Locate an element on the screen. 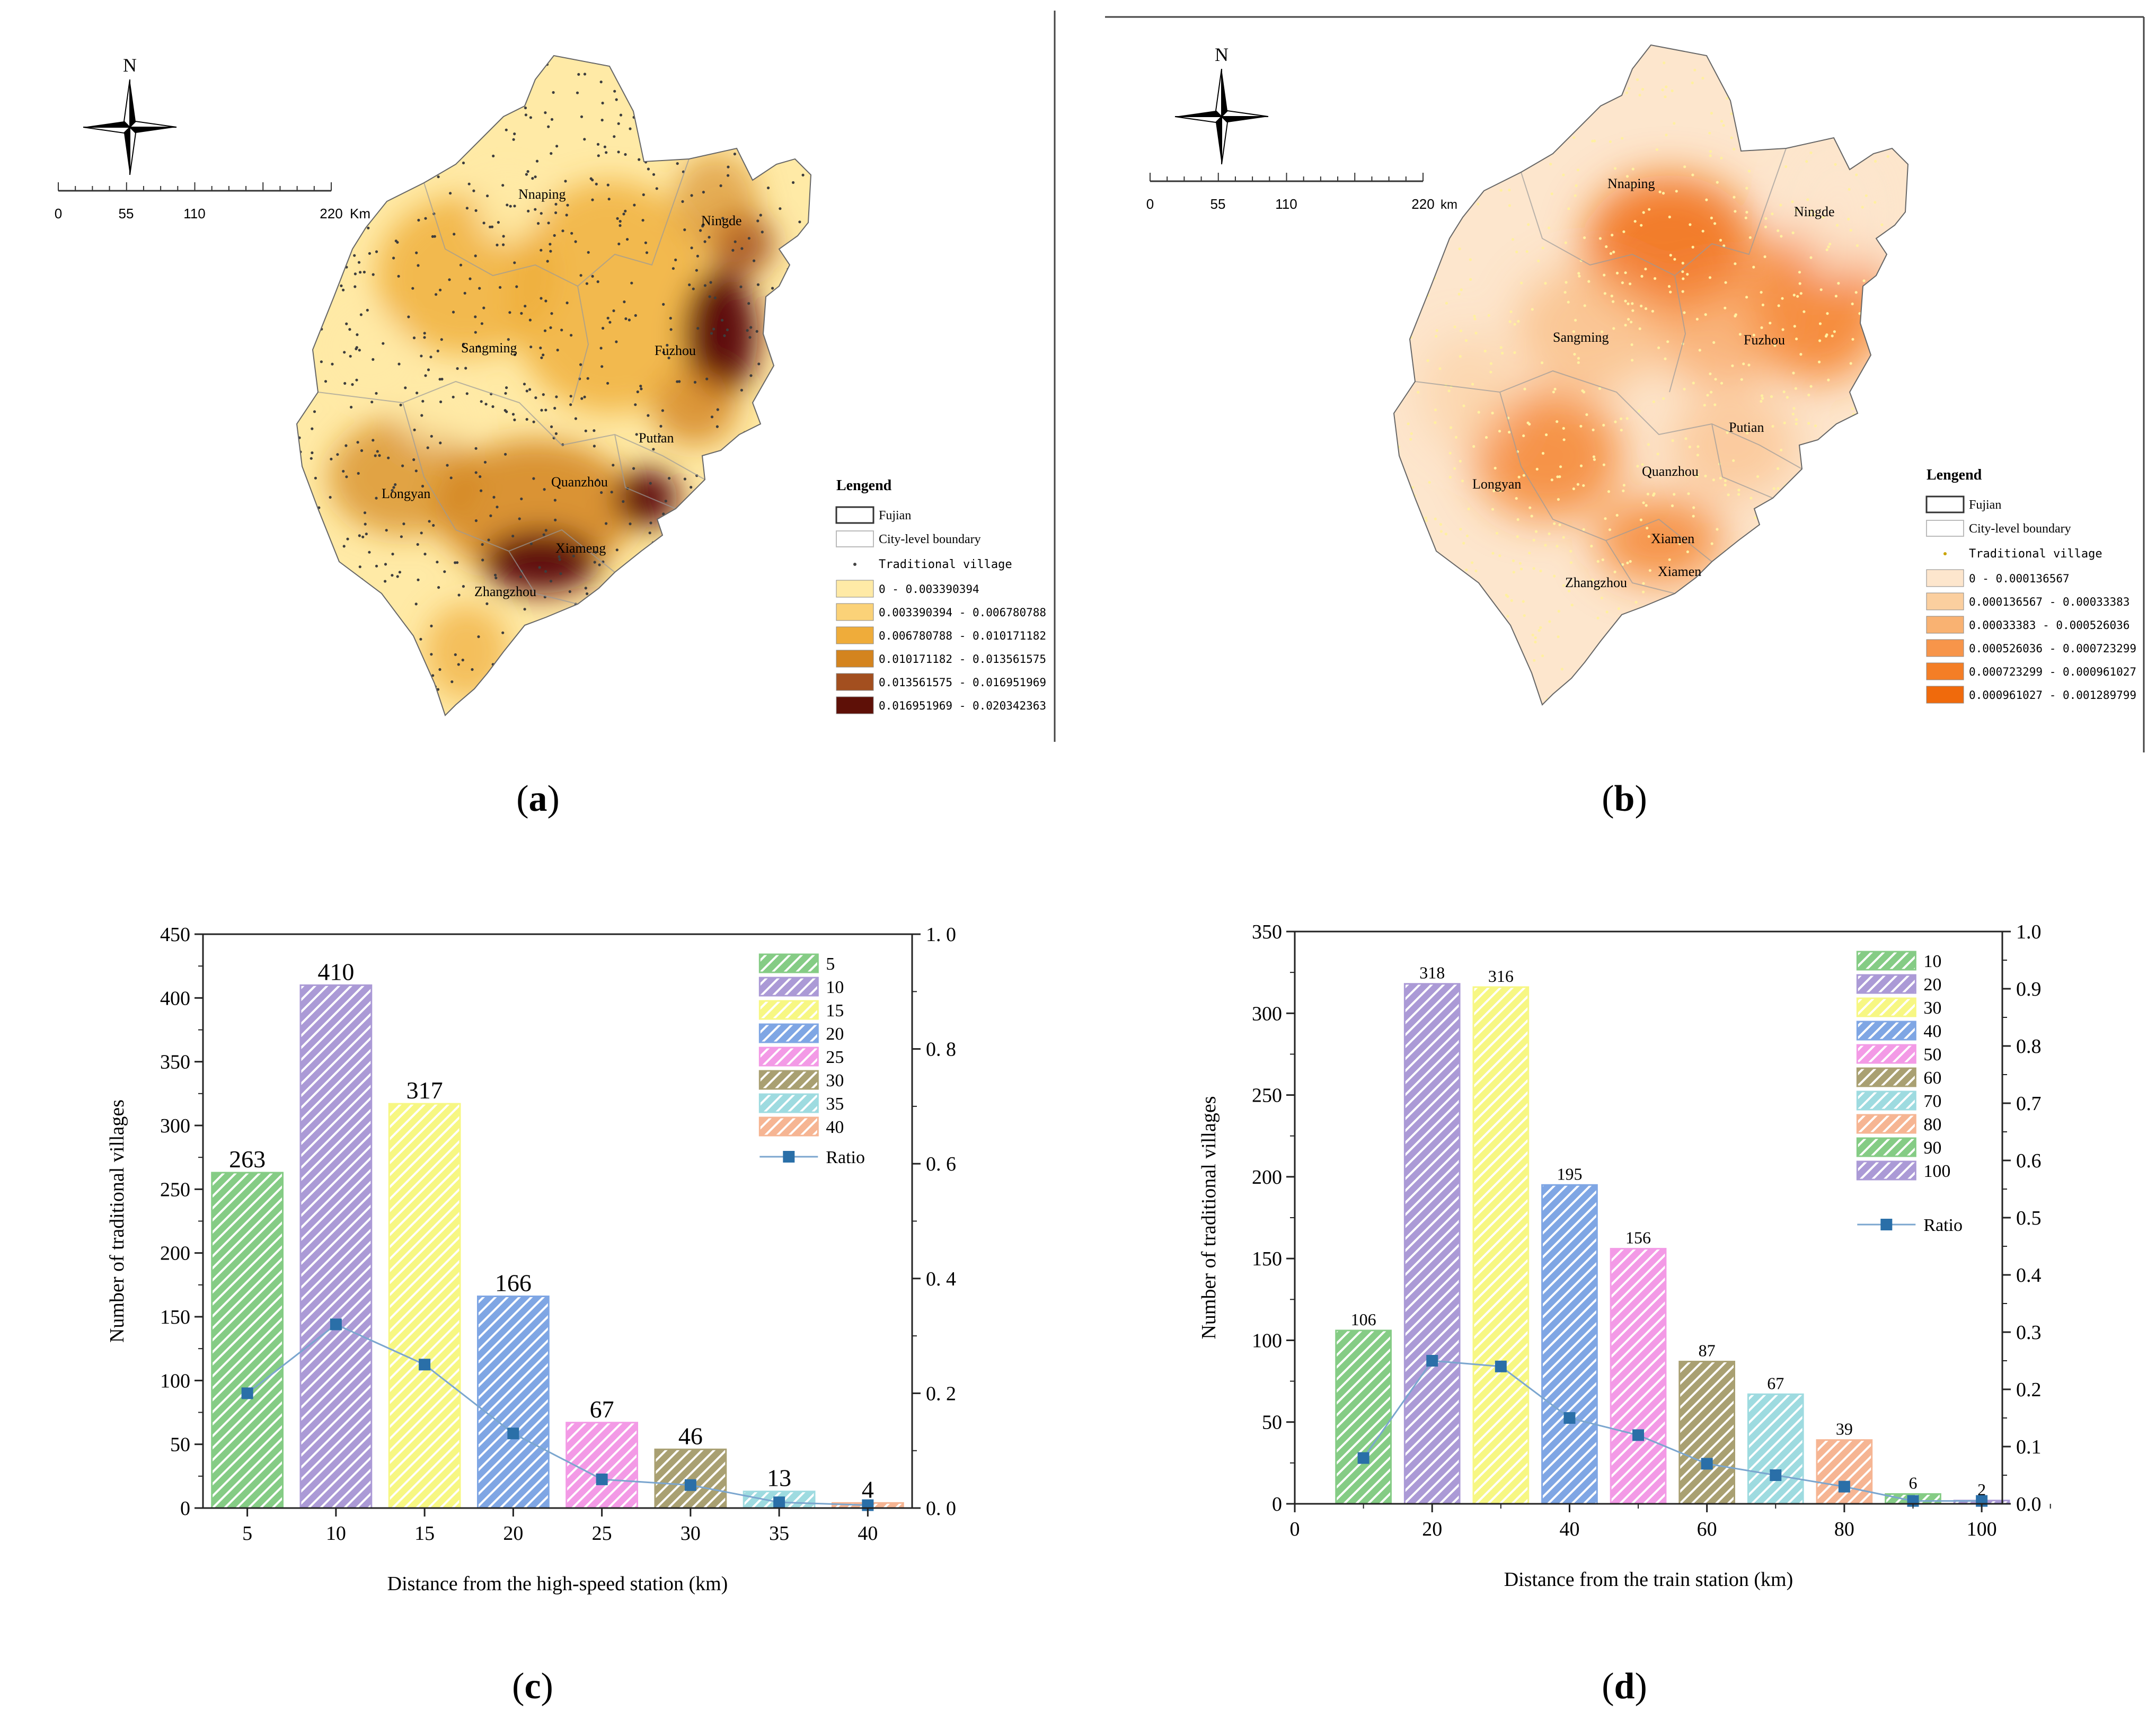 The height and width of the screenshot is (1720, 2156). city-label: Ningde is located at coordinates (1814, 211).